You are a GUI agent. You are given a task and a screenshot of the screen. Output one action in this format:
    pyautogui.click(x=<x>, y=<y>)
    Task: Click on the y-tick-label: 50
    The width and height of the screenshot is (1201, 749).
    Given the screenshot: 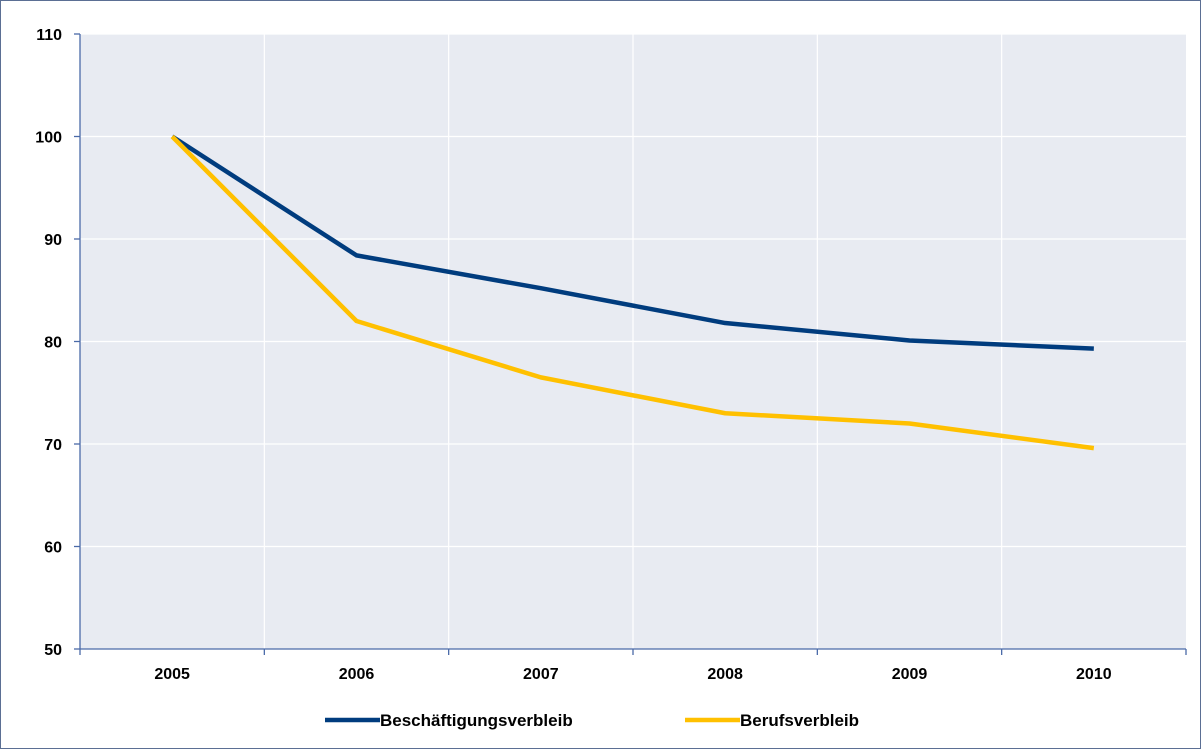 What is the action you would take?
    pyautogui.click(x=53, y=650)
    